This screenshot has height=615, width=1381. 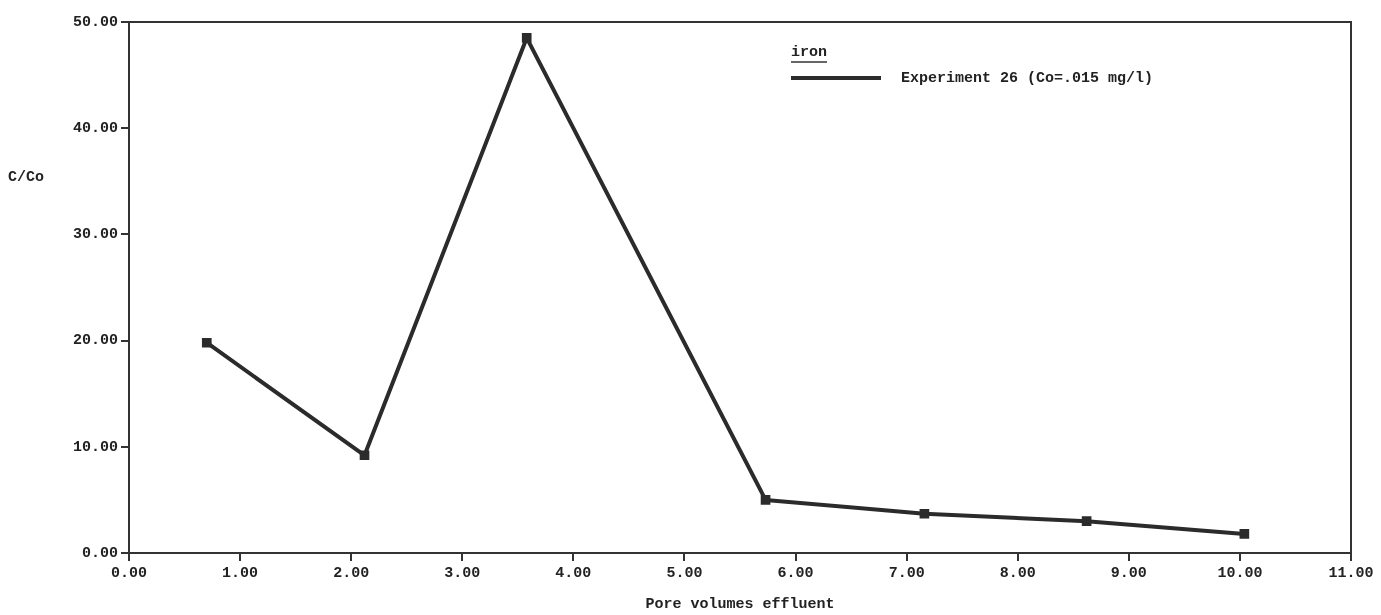 What do you see at coordinates (95, 128) in the screenshot?
I see `y-tick-label: 40.00` at bounding box center [95, 128].